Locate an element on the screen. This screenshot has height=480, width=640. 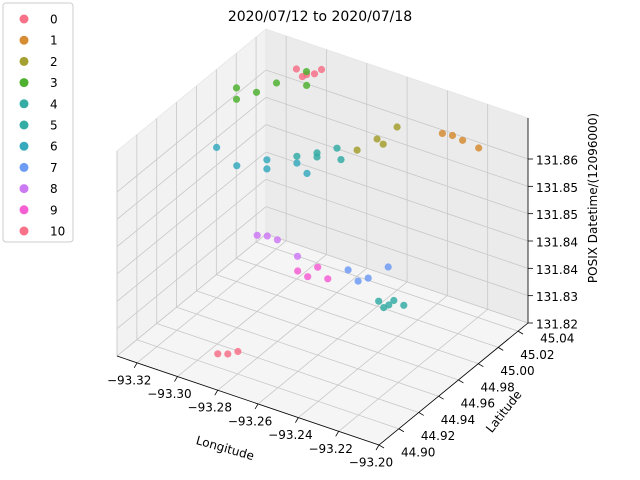
x-tick-label: −93.20 is located at coordinates (371, 463).